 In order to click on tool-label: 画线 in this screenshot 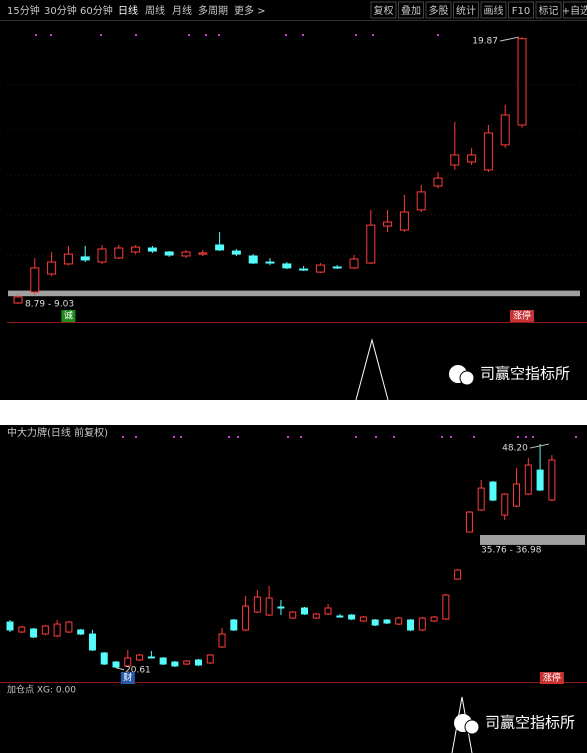, I will do `click(494, 10)`.